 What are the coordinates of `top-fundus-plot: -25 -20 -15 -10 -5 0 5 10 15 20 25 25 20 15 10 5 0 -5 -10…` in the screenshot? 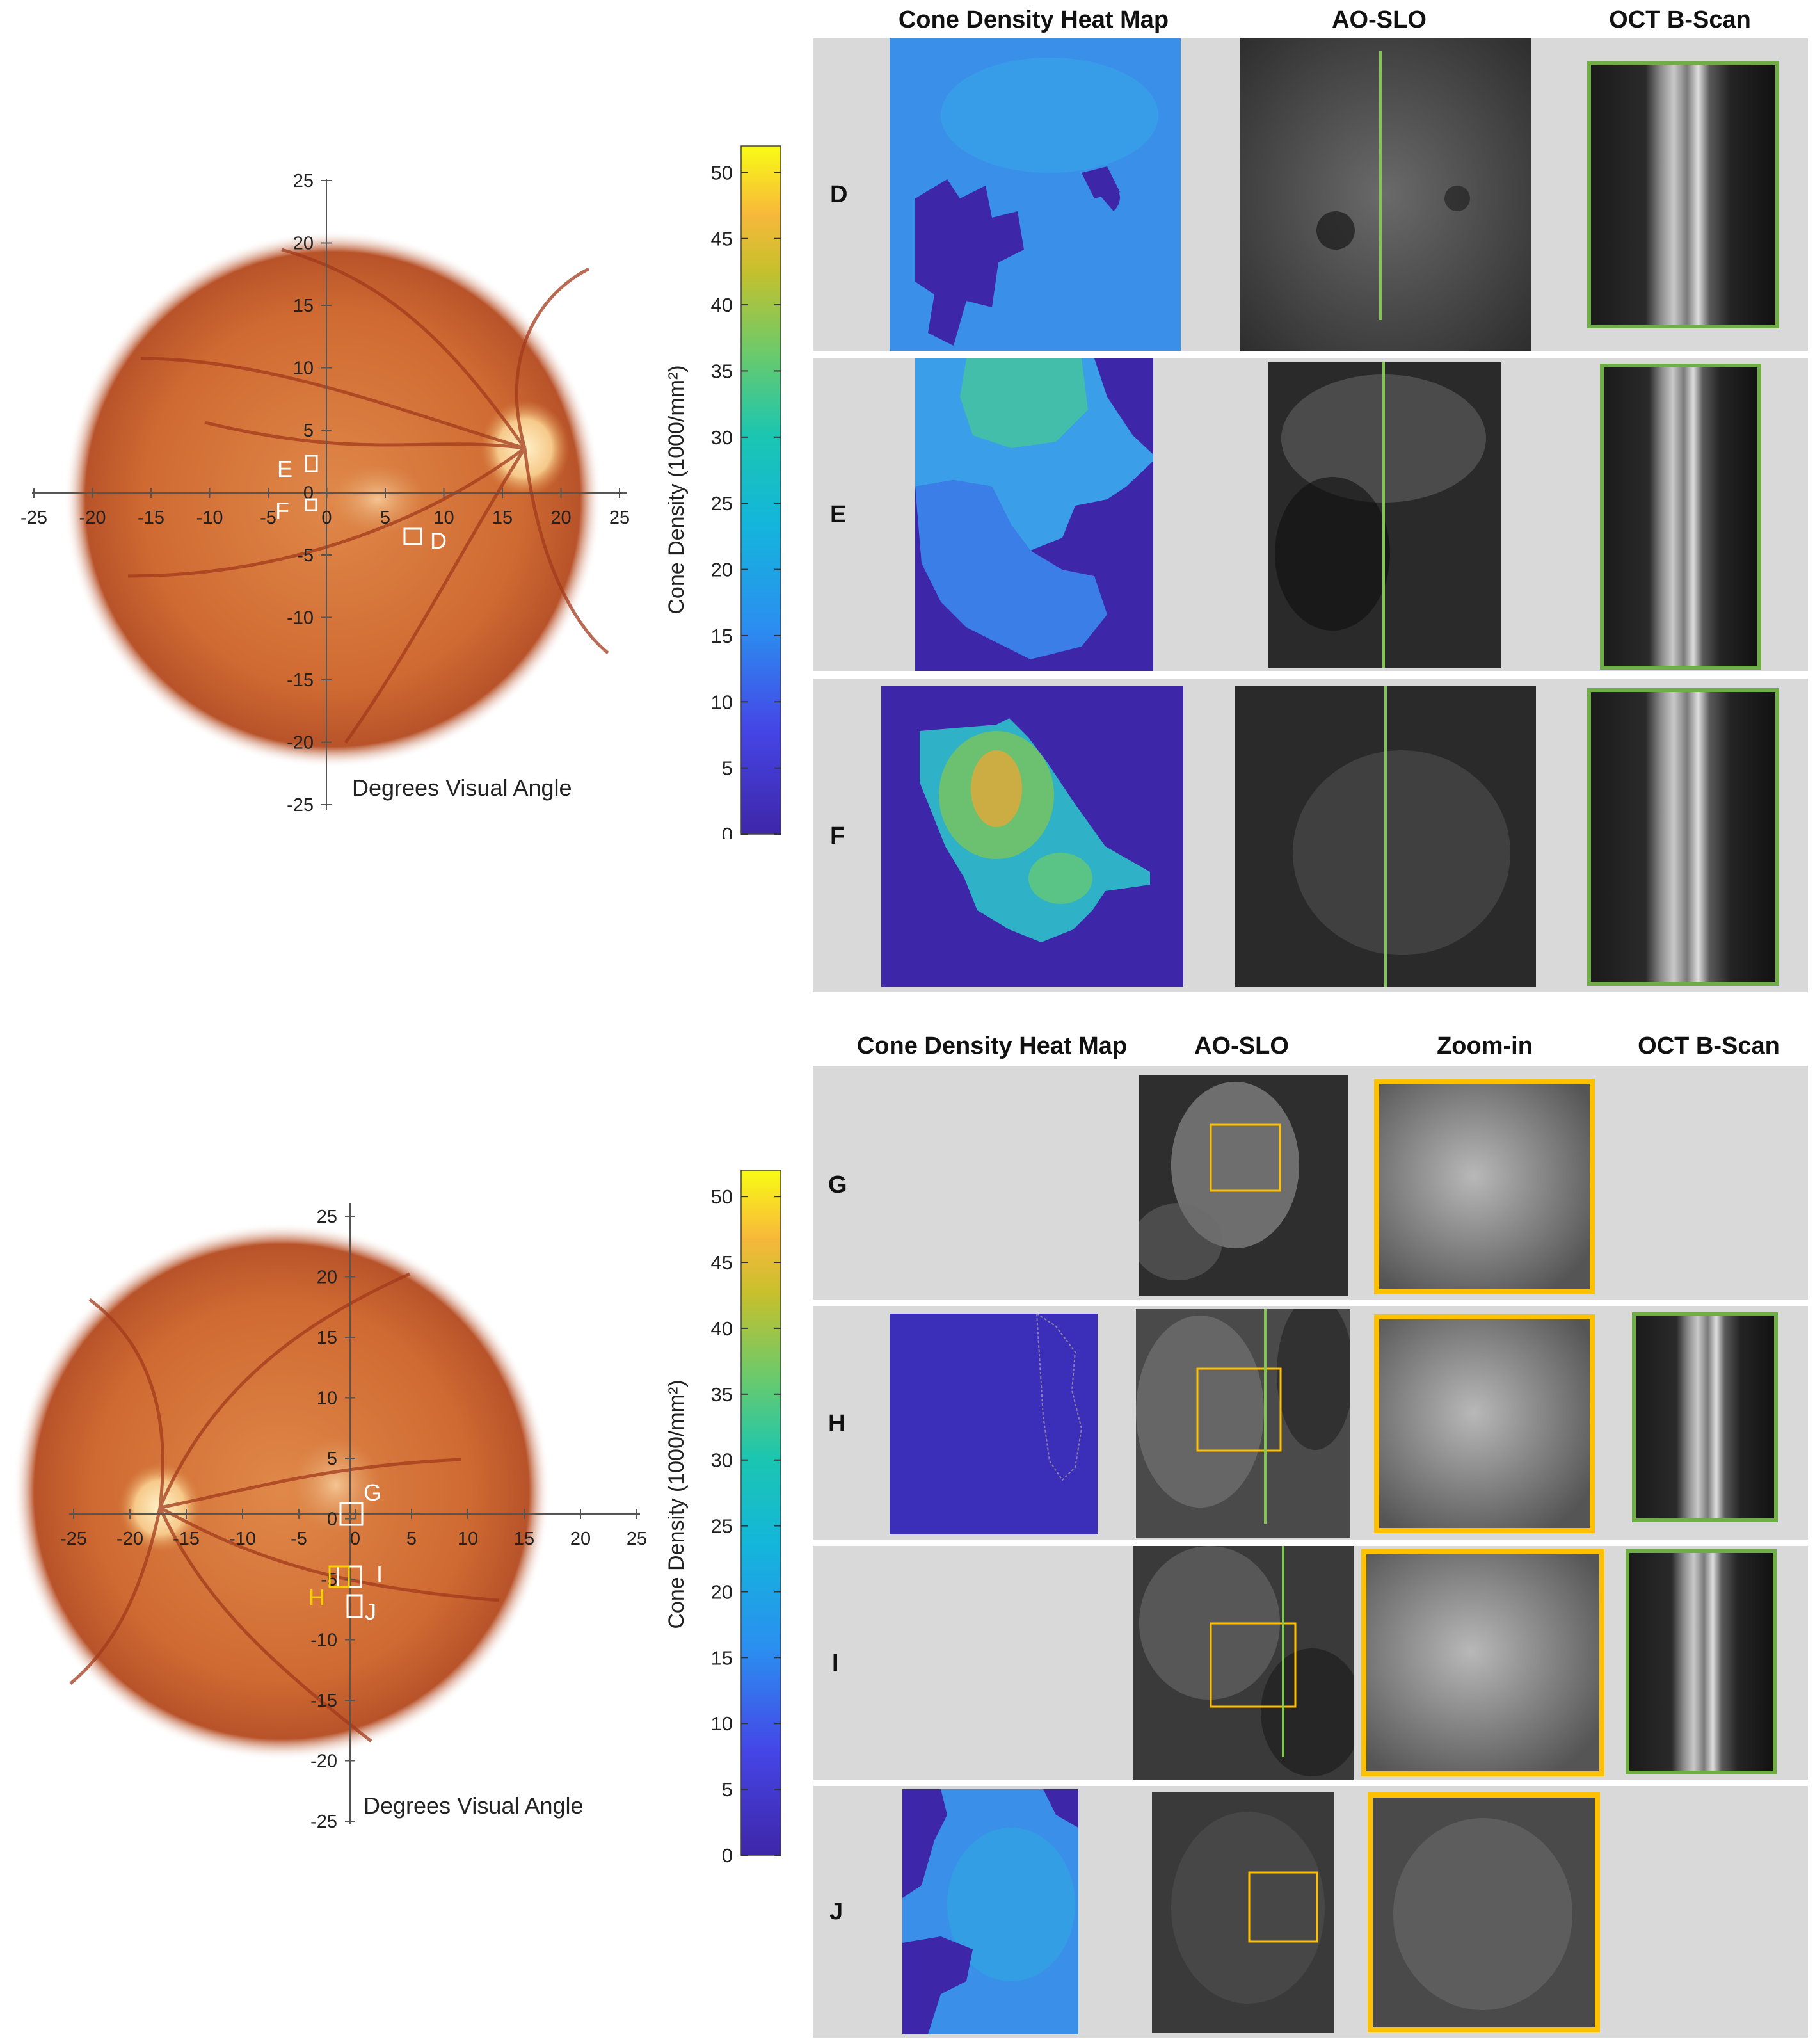 It's located at (325, 493).